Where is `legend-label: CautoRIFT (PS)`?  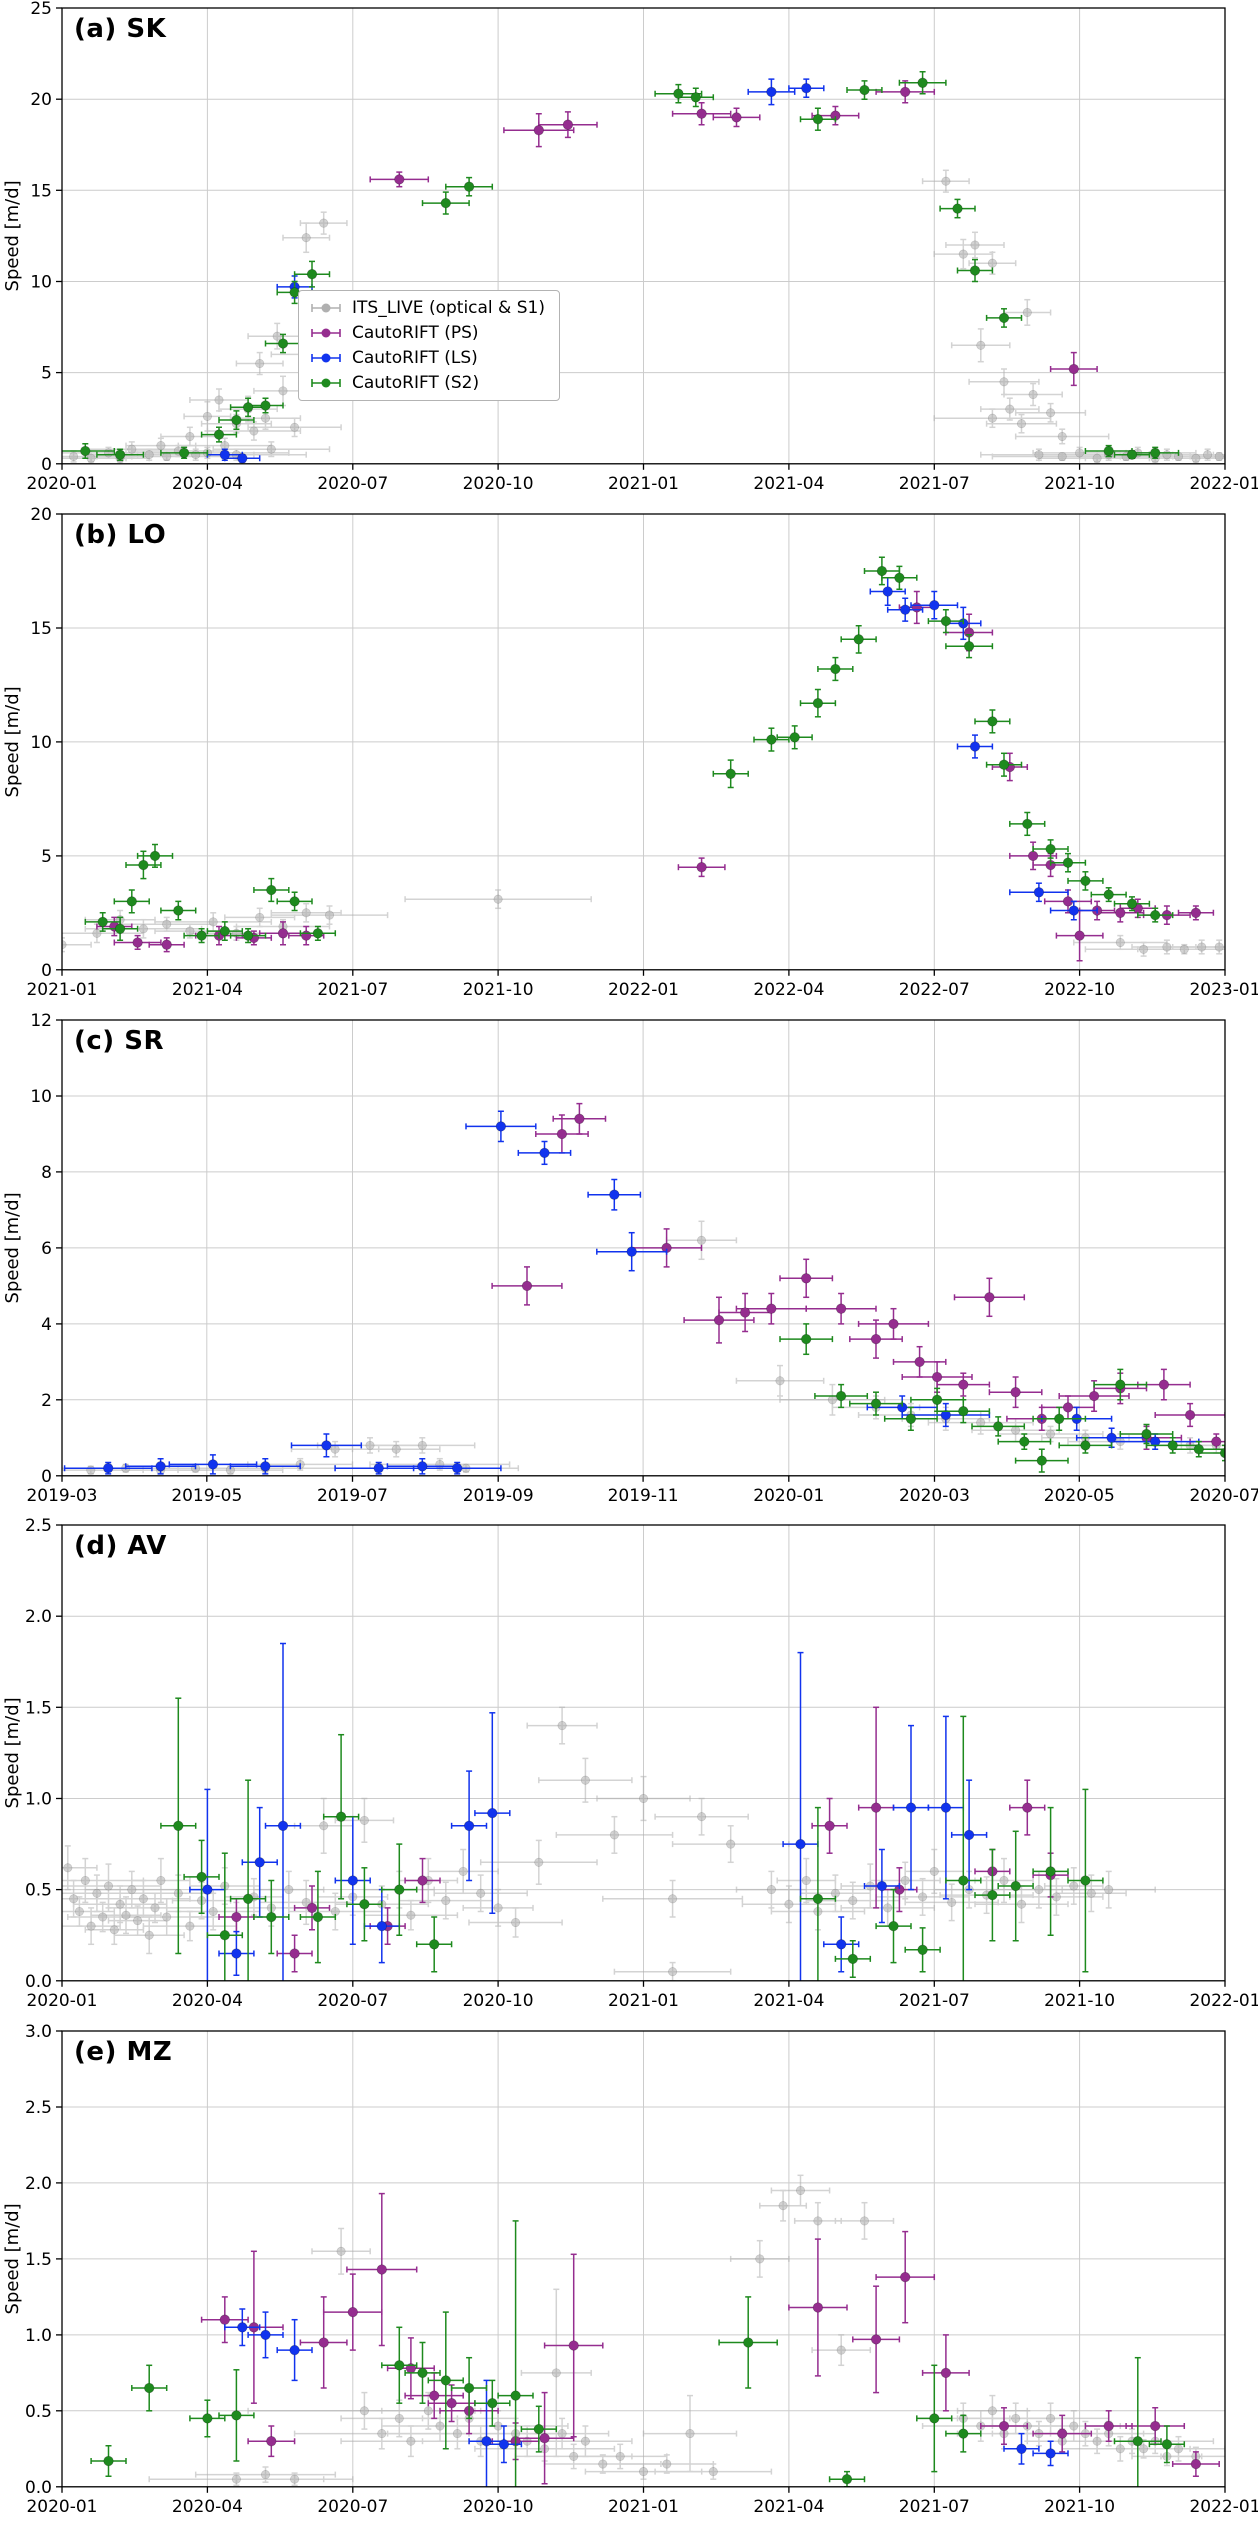 legend-label: CautoRIFT (PS) is located at coordinates (415, 333).